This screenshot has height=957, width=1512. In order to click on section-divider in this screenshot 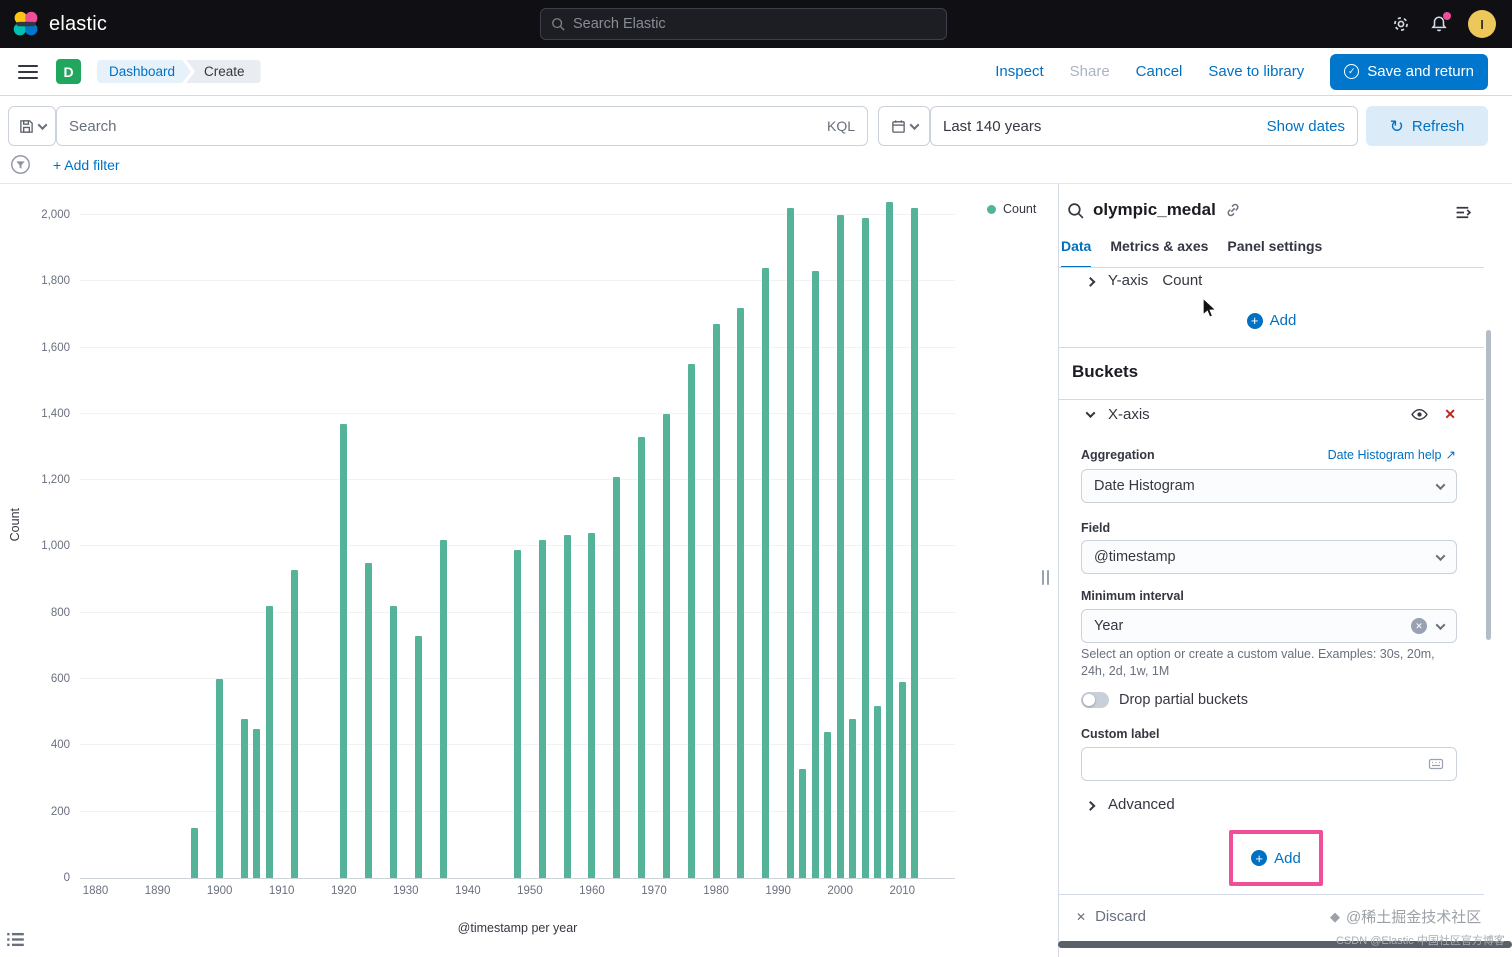, I will do `click(1271, 399)`.